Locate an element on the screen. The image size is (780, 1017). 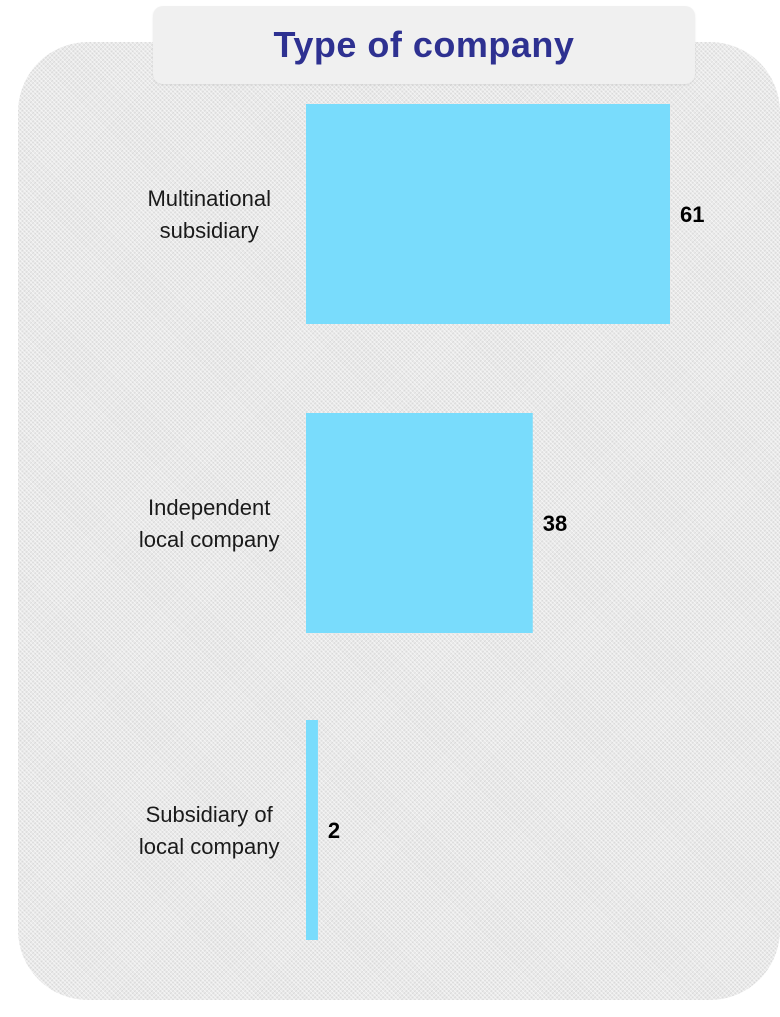
category-label-2-line-1: Independent is located at coordinates (209, 507).